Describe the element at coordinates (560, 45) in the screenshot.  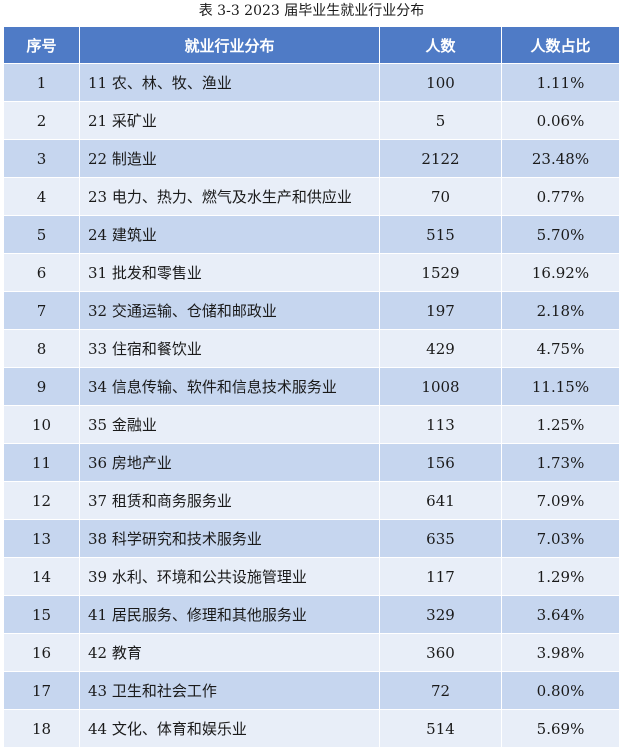
I see `header-share: 人数占比` at that location.